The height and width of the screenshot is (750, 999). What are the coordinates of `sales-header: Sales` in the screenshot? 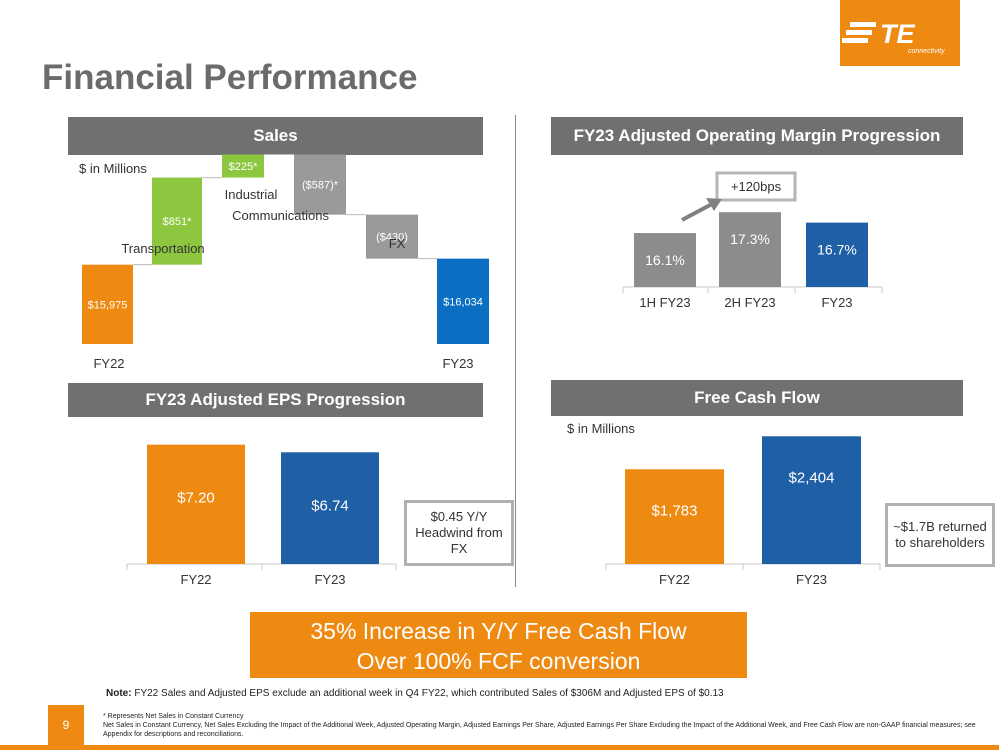 It's located at (275, 136).